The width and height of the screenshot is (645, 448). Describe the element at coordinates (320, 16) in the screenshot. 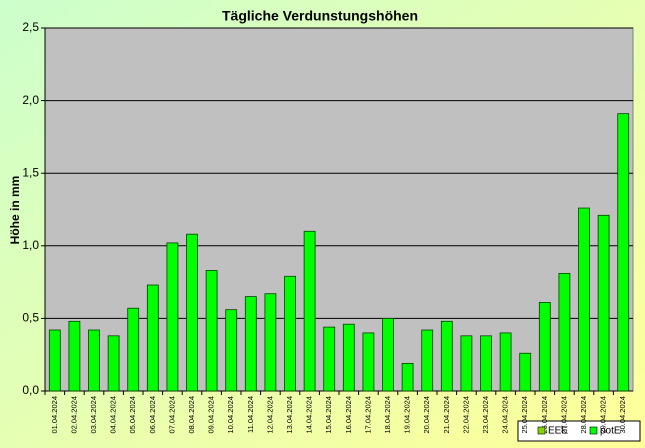

I see `chart-title: Tägliche Verdunstungshöhen` at that location.